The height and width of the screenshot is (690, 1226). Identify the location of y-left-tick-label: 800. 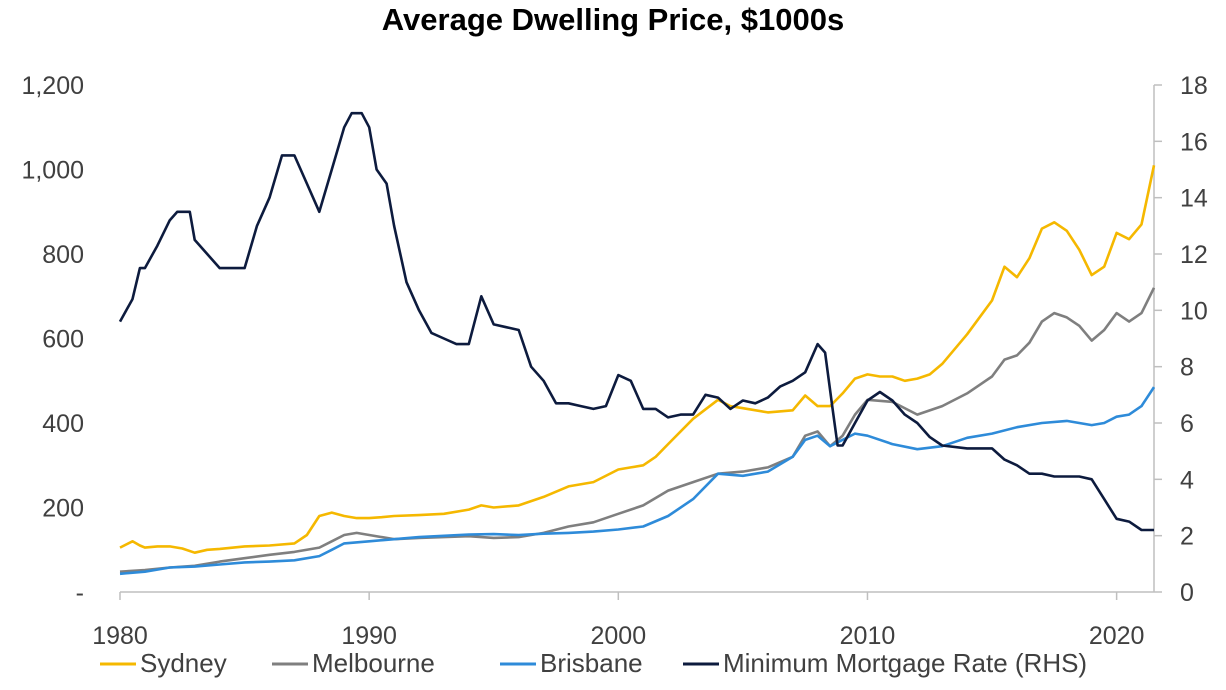
(63, 255).